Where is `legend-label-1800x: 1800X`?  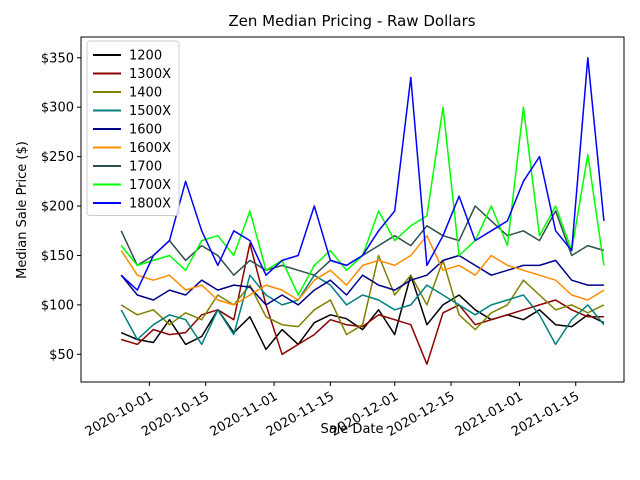 legend-label-1800x: 1800X is located at coordinates (150, 204).